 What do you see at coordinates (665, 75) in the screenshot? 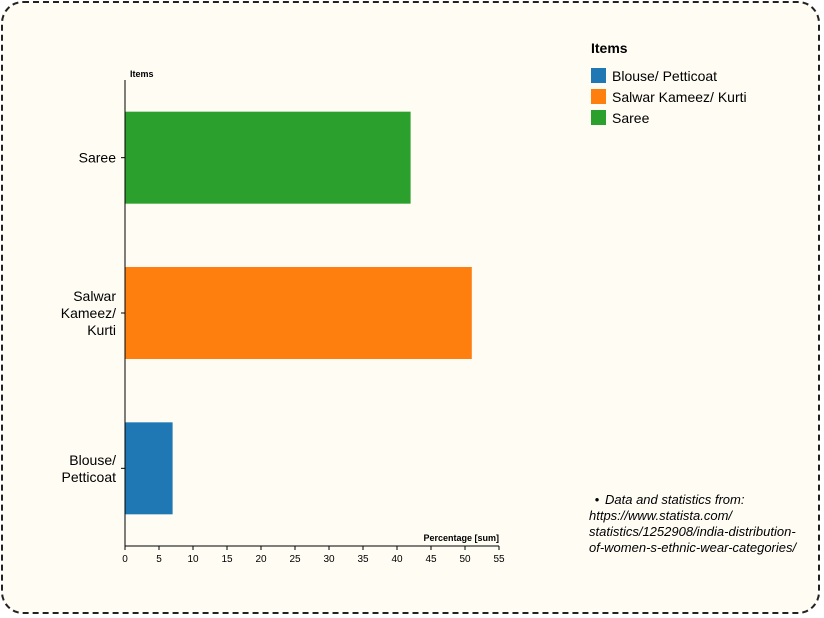
I see `legend-label-blouse: Blouse/ Petticoat` at bounding box center [665, 75].